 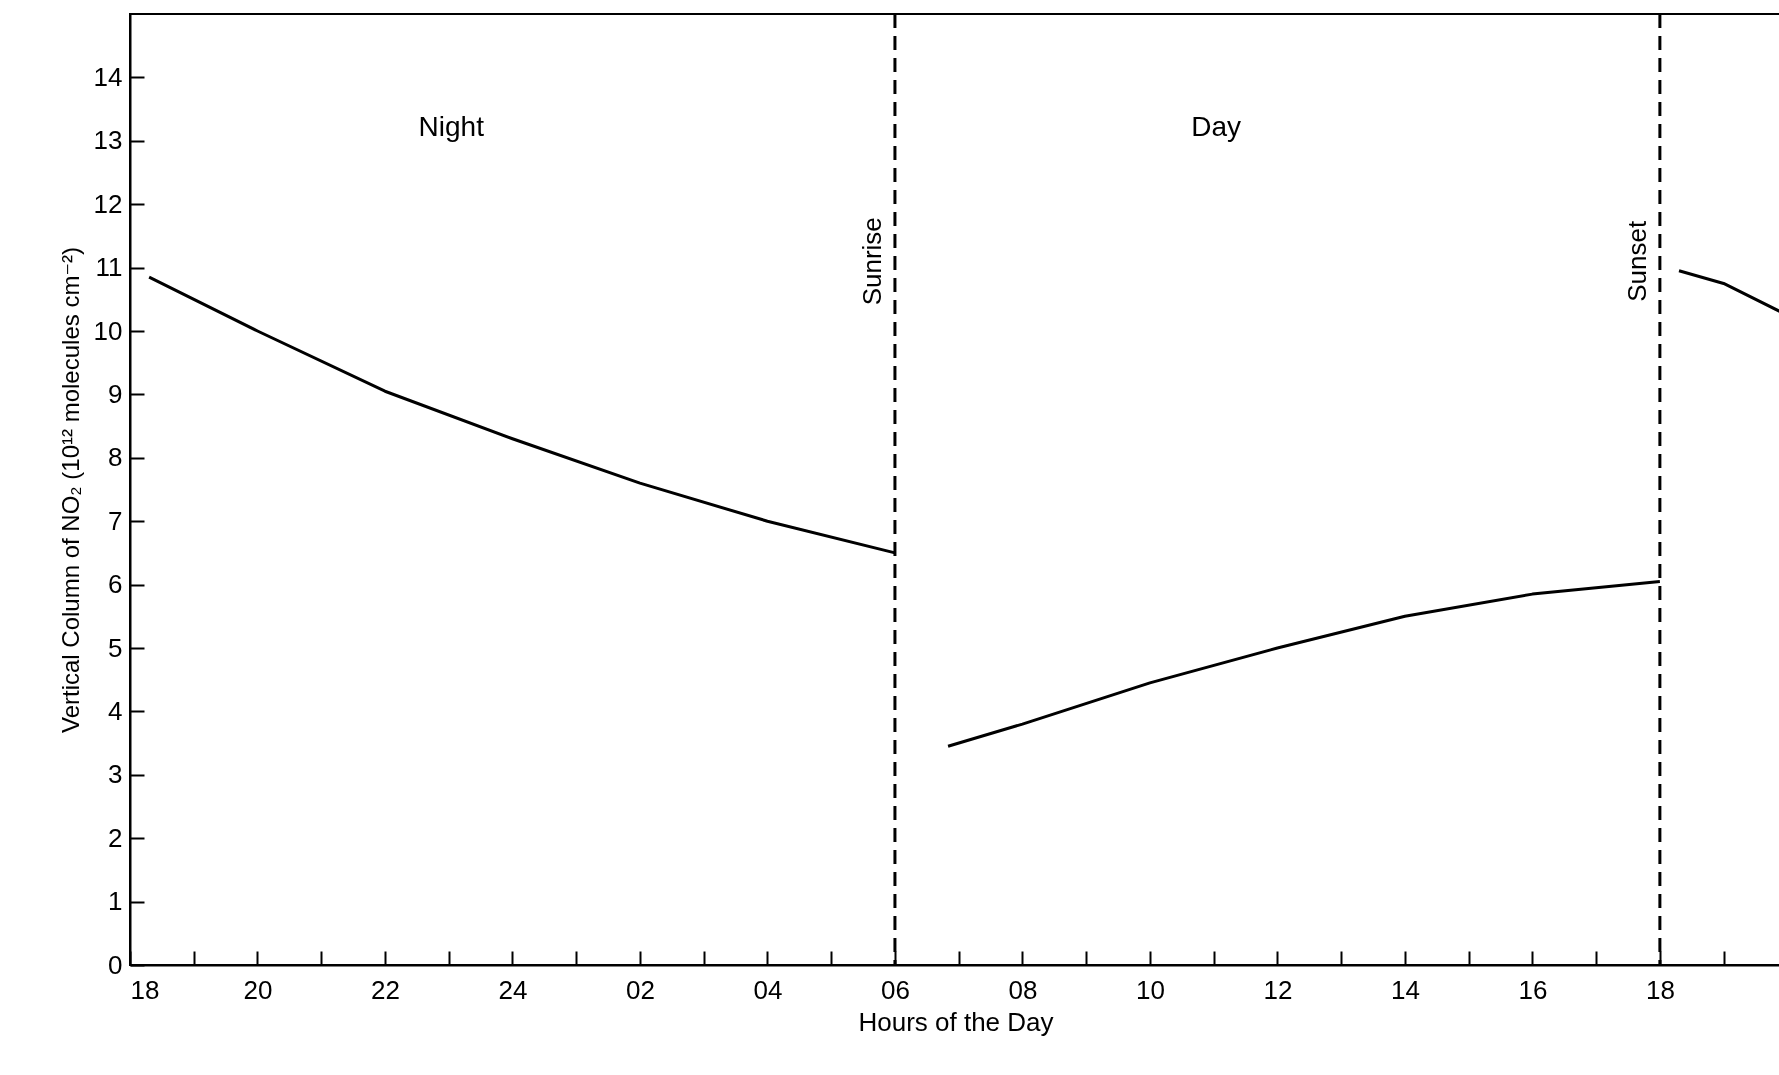 What do you see at coordinates (768, 989) in the screenshot?
I see `x-tick-label: 04` at bounding box center [768, 989].